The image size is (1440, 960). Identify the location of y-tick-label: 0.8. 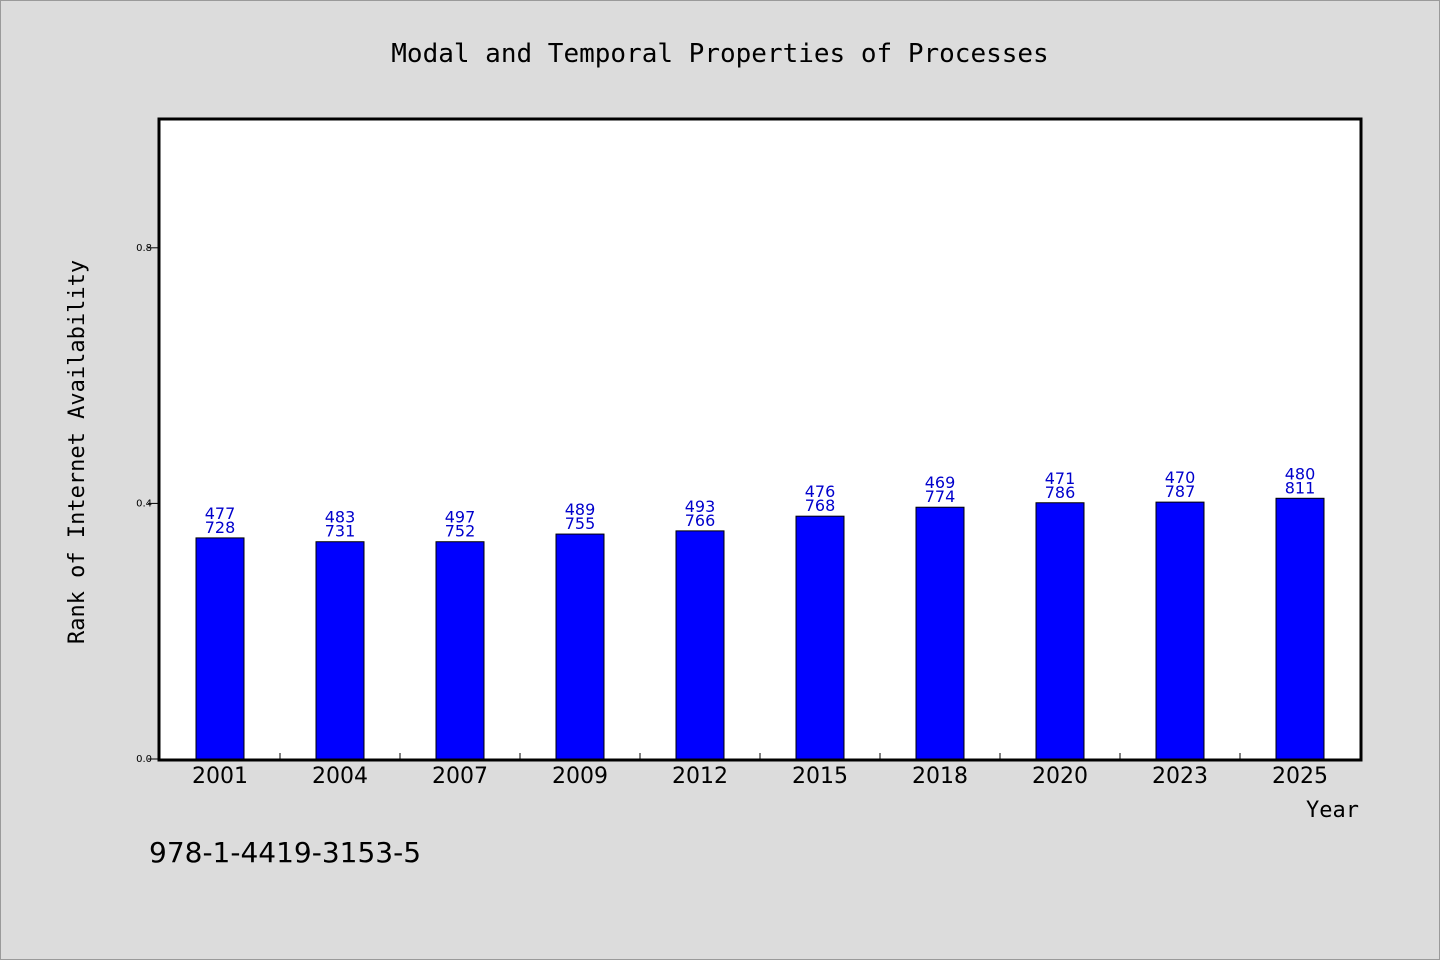
(144, 248).